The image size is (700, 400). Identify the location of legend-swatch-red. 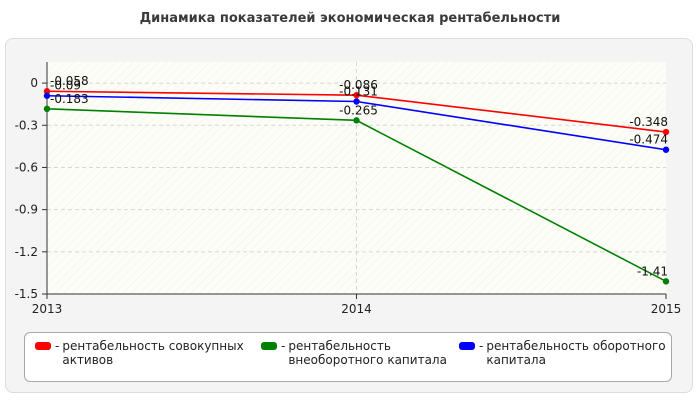
(43, 346).